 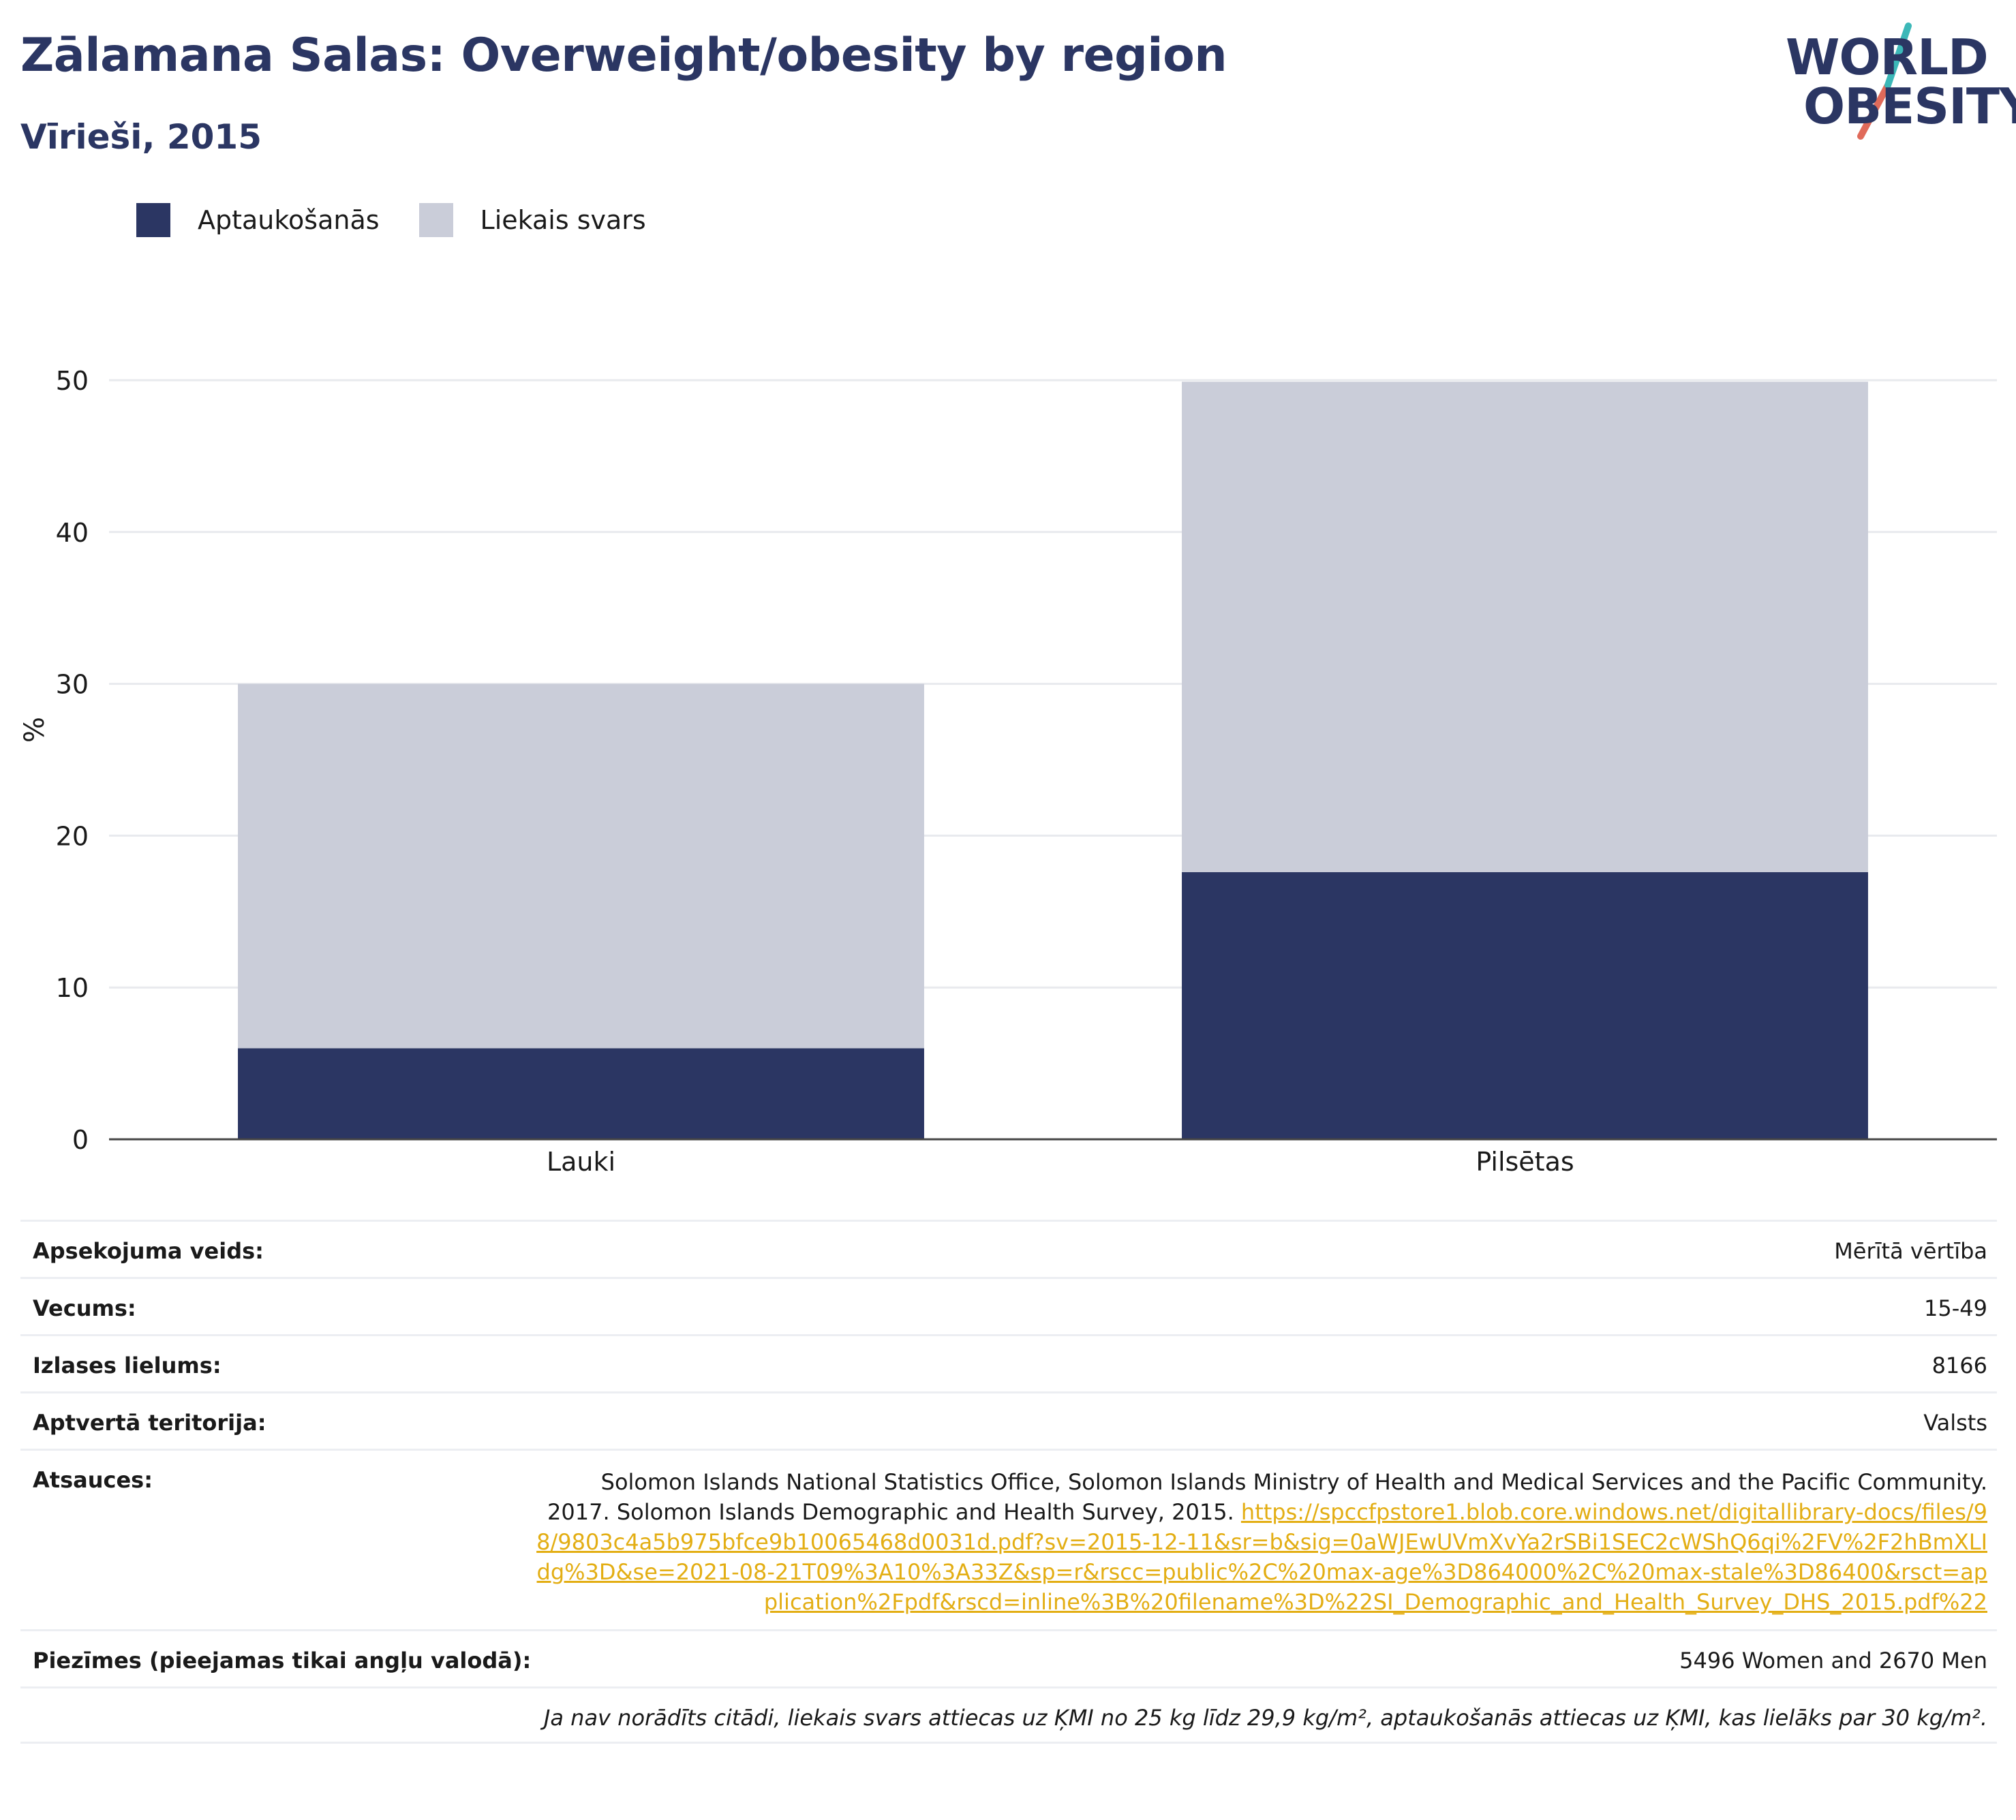 I want to click on info-row-value: 8166, so click(x=1959, y=1365).